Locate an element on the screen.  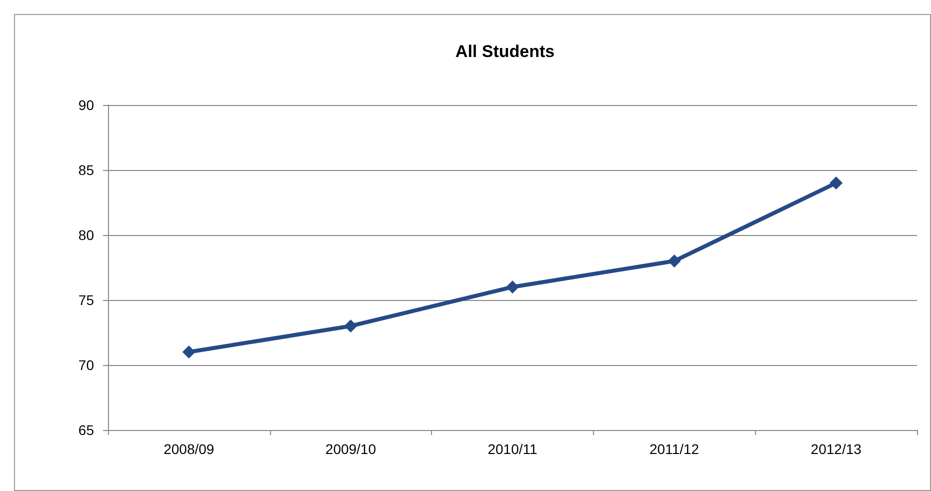
y-tick-label: 85 is located at coordinates (86, 170).